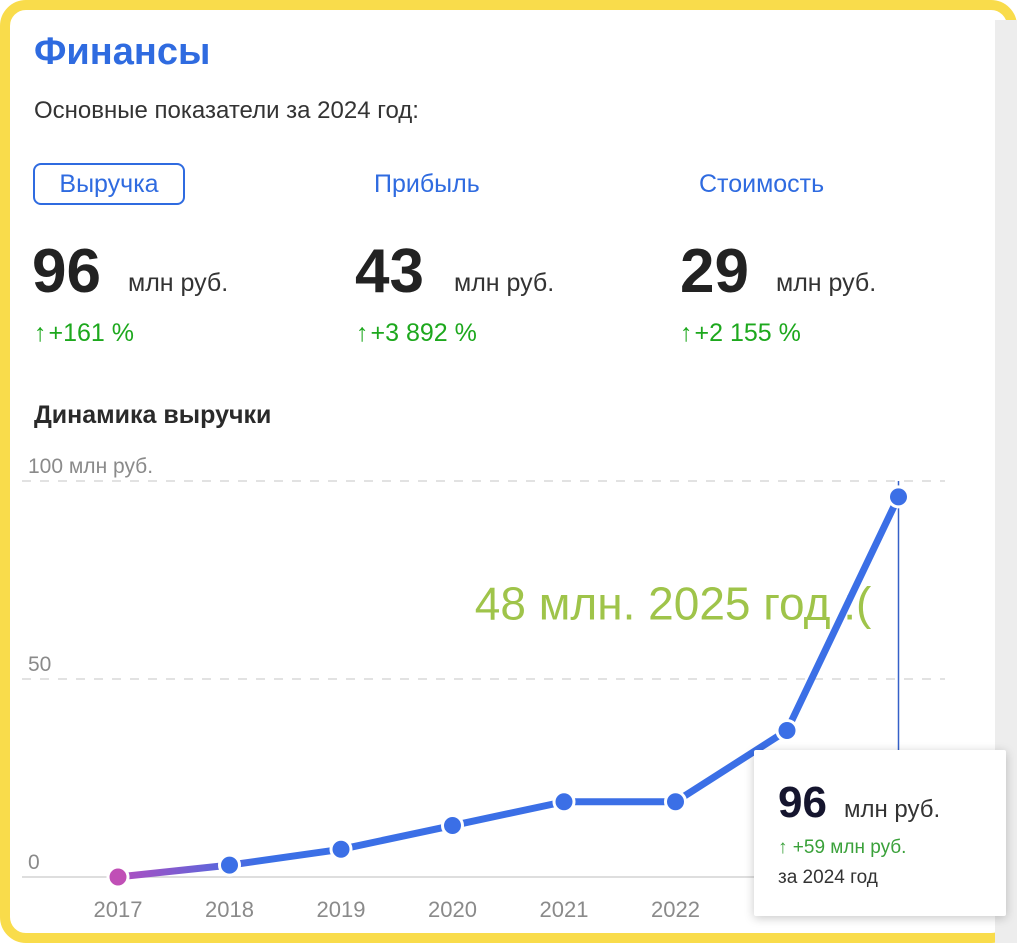  Describe the element at coordinates (389, 271) in the screenshot. I see `profit-value: 43` at that location.